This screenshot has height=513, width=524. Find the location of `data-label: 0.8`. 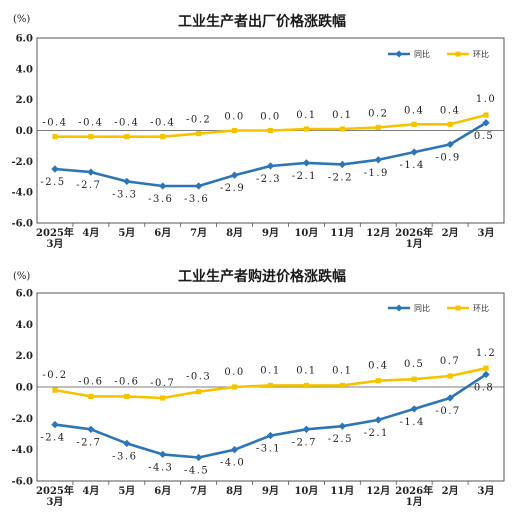

data-label: 0.8 is located at coordinates (484, 387).